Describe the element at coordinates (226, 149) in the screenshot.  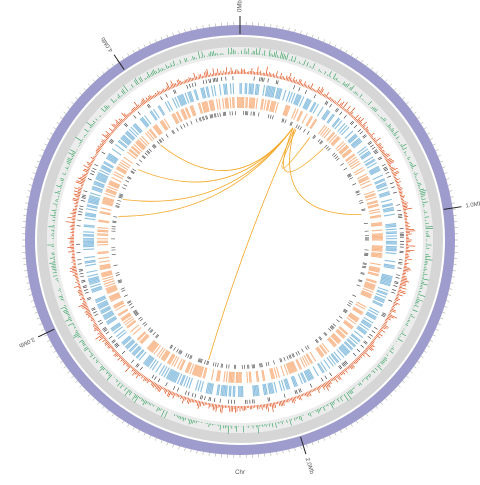
I see `link` at that location.